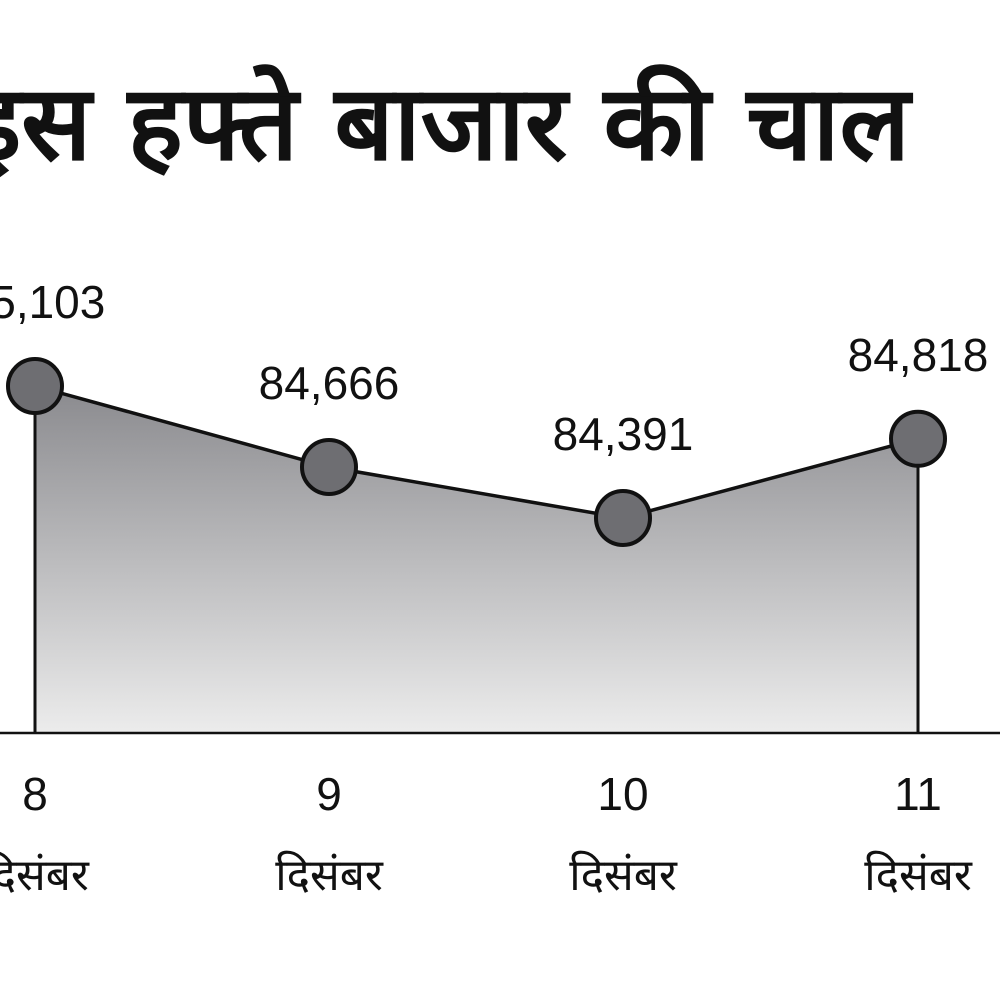 This screenshot has width=1000, height=1000. Describe the element at coordinates (35, 794) in the screenshot. I see `x-tick-day-8: 8` at that location.